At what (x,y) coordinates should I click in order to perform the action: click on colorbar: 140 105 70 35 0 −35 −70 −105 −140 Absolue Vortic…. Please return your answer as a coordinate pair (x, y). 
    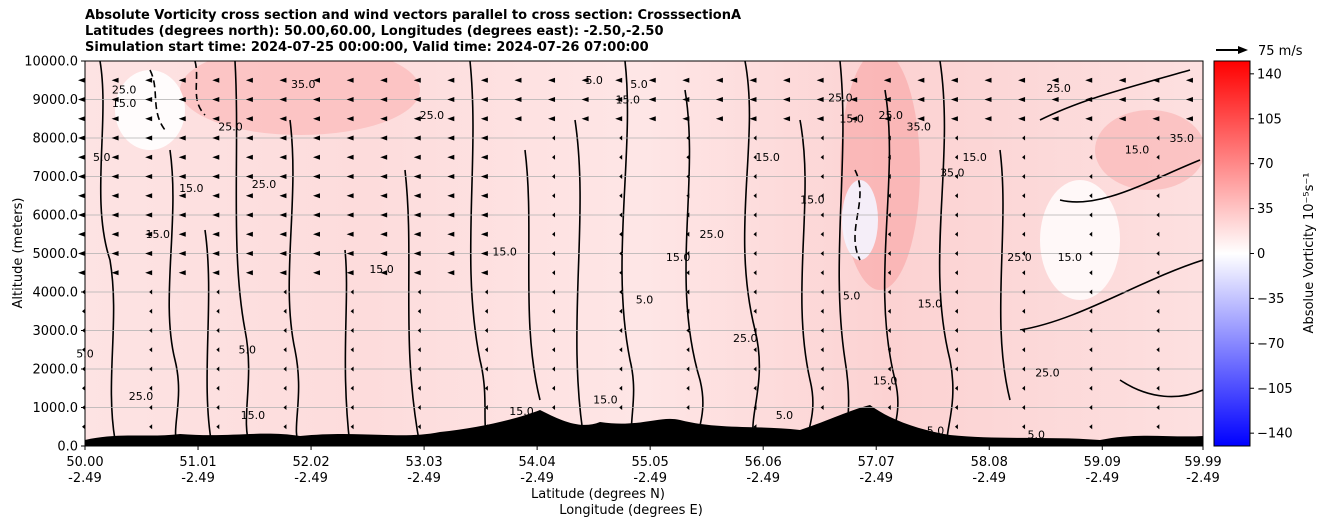
    Looking at the image, I should click on (1265, 253).